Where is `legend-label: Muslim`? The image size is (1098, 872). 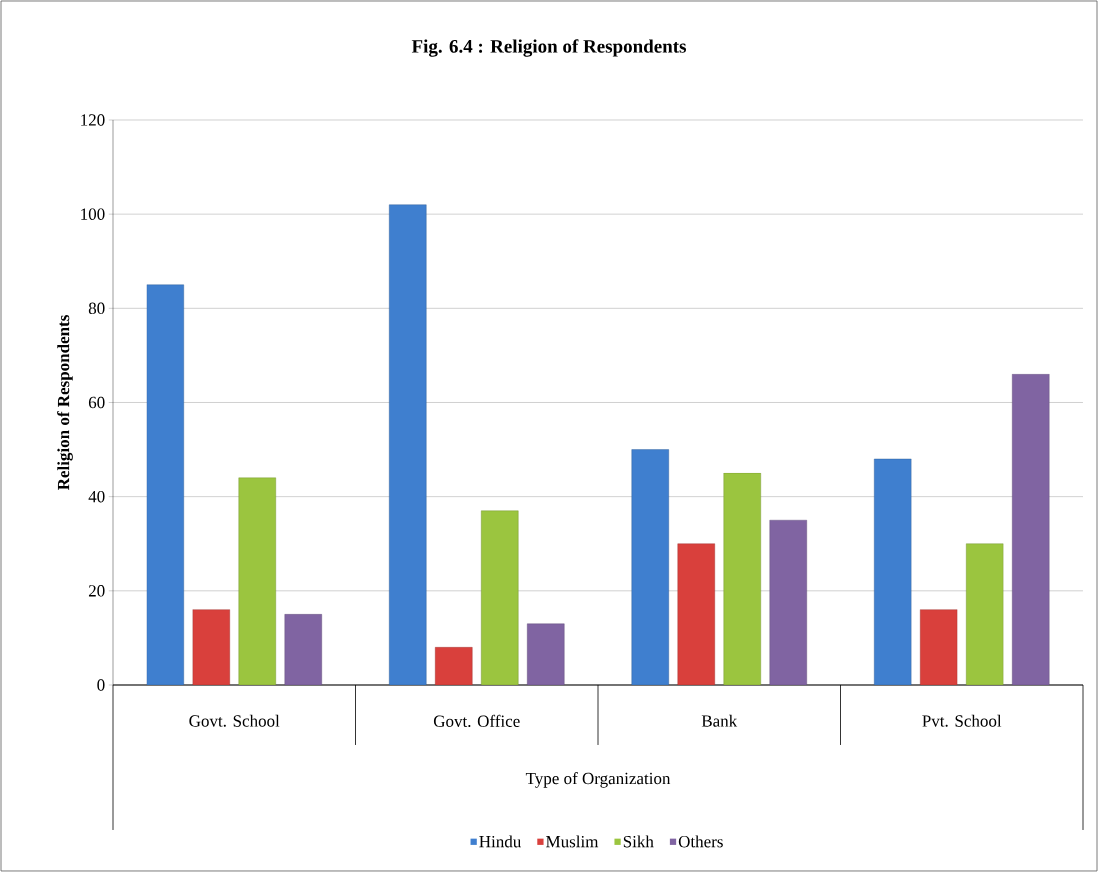
legend-label: Muslim is located at coordinates (572, 841).